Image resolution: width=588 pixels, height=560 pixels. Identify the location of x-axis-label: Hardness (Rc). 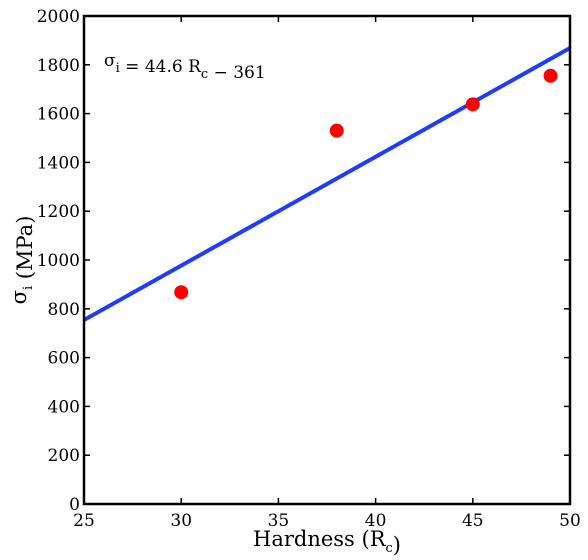
(327, 542).